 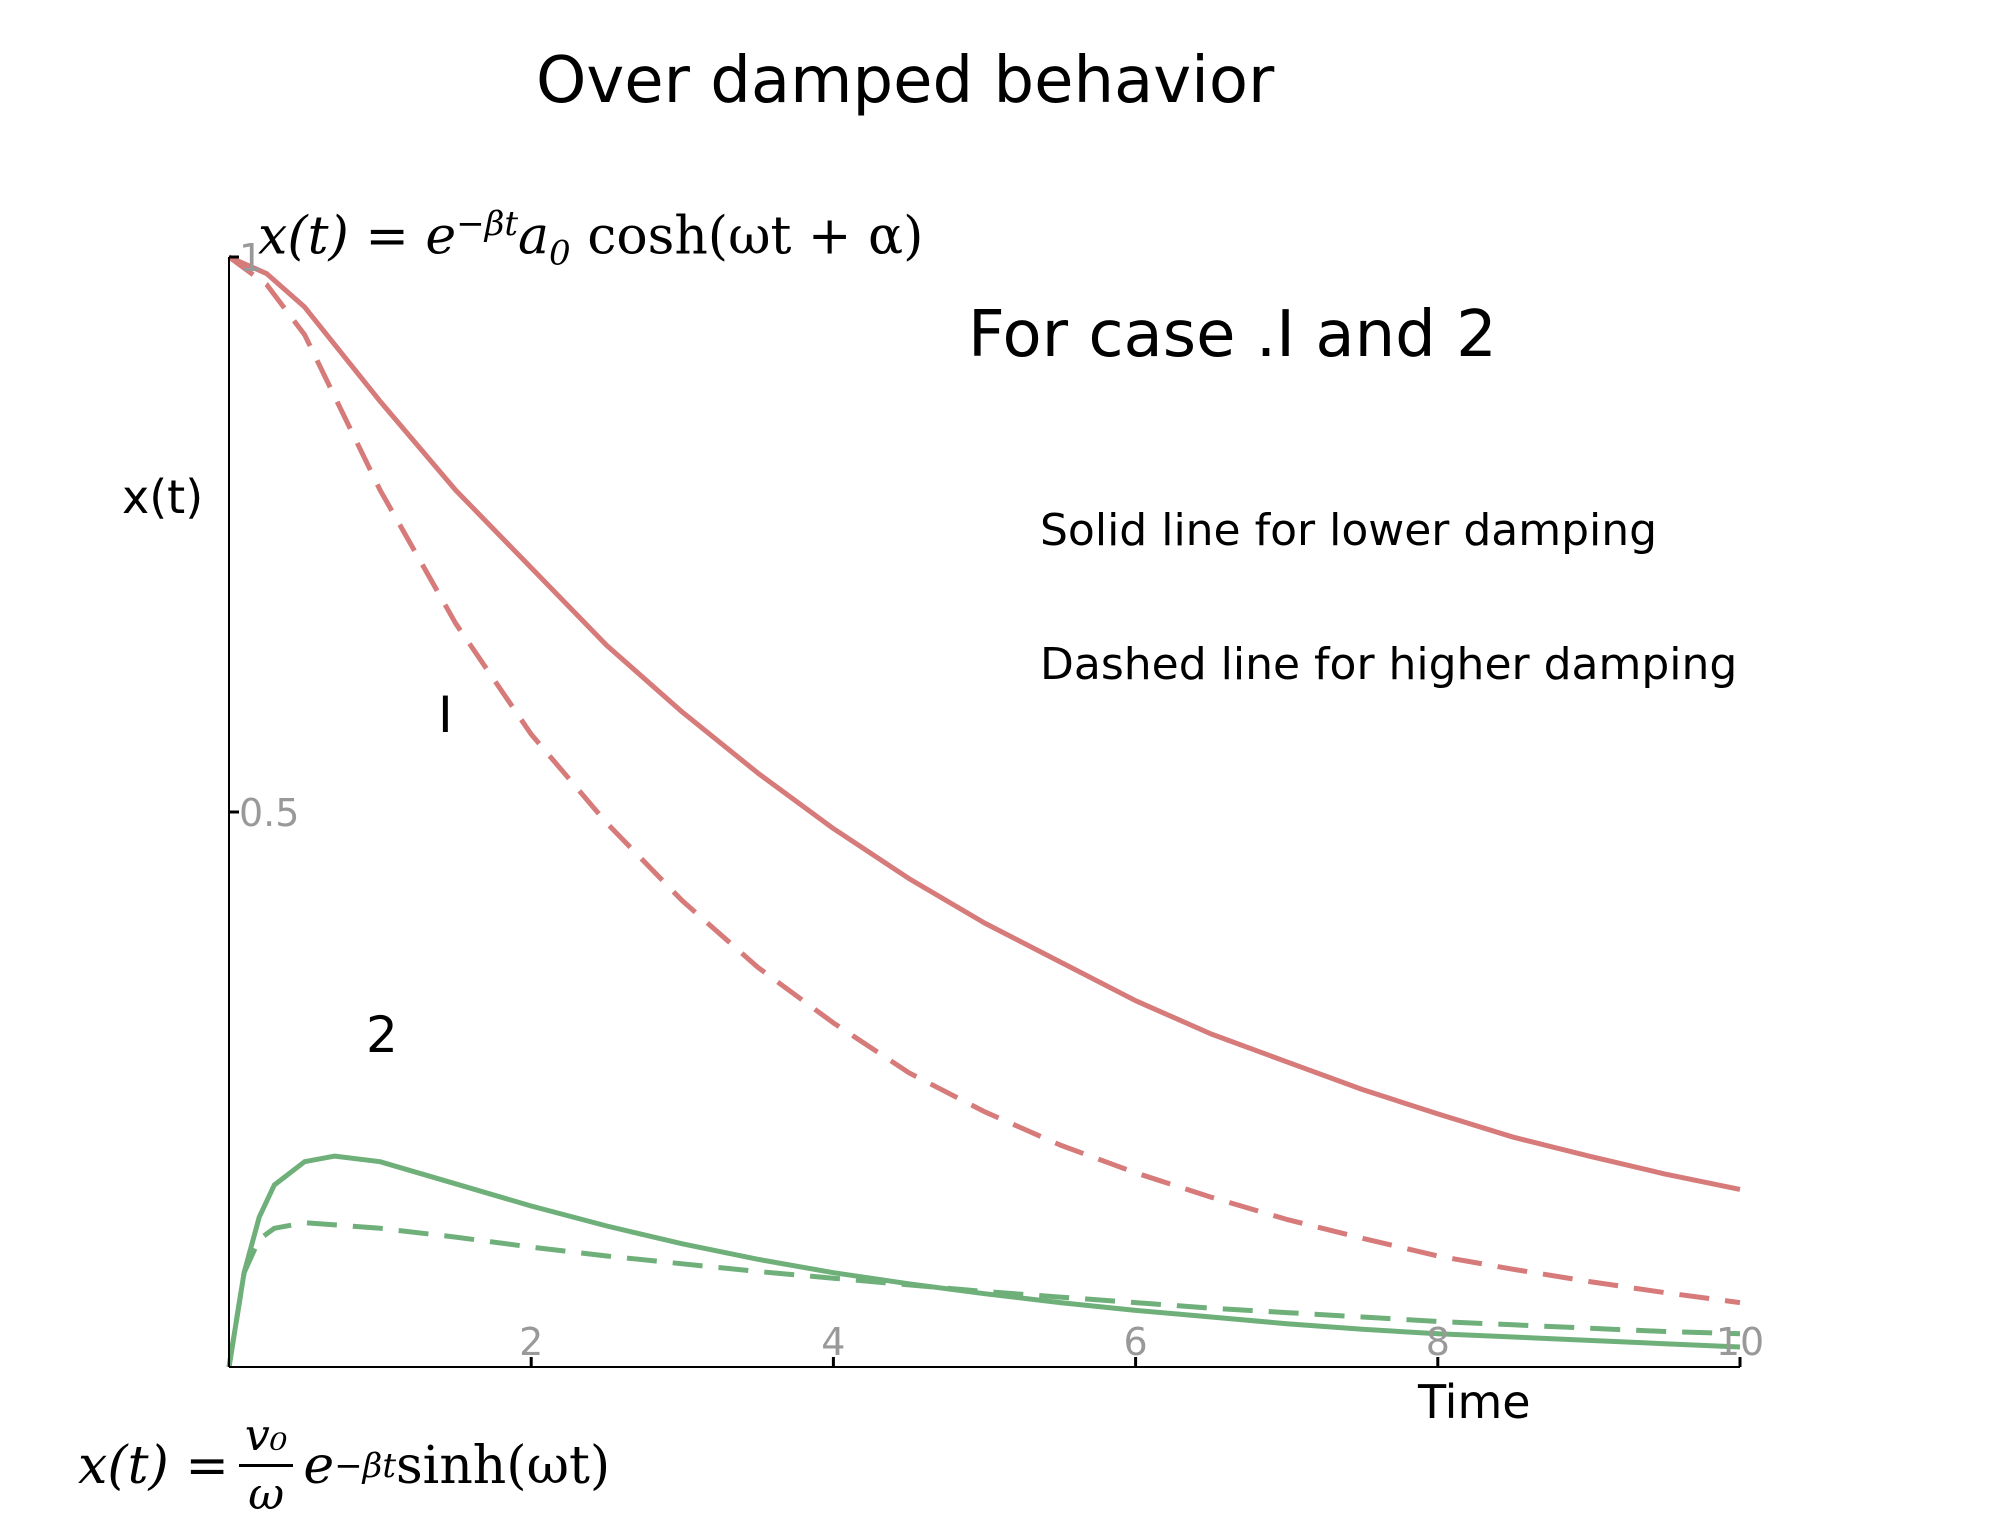 I want to click on series-case2-solid-line, so click(x=983, y=1260).